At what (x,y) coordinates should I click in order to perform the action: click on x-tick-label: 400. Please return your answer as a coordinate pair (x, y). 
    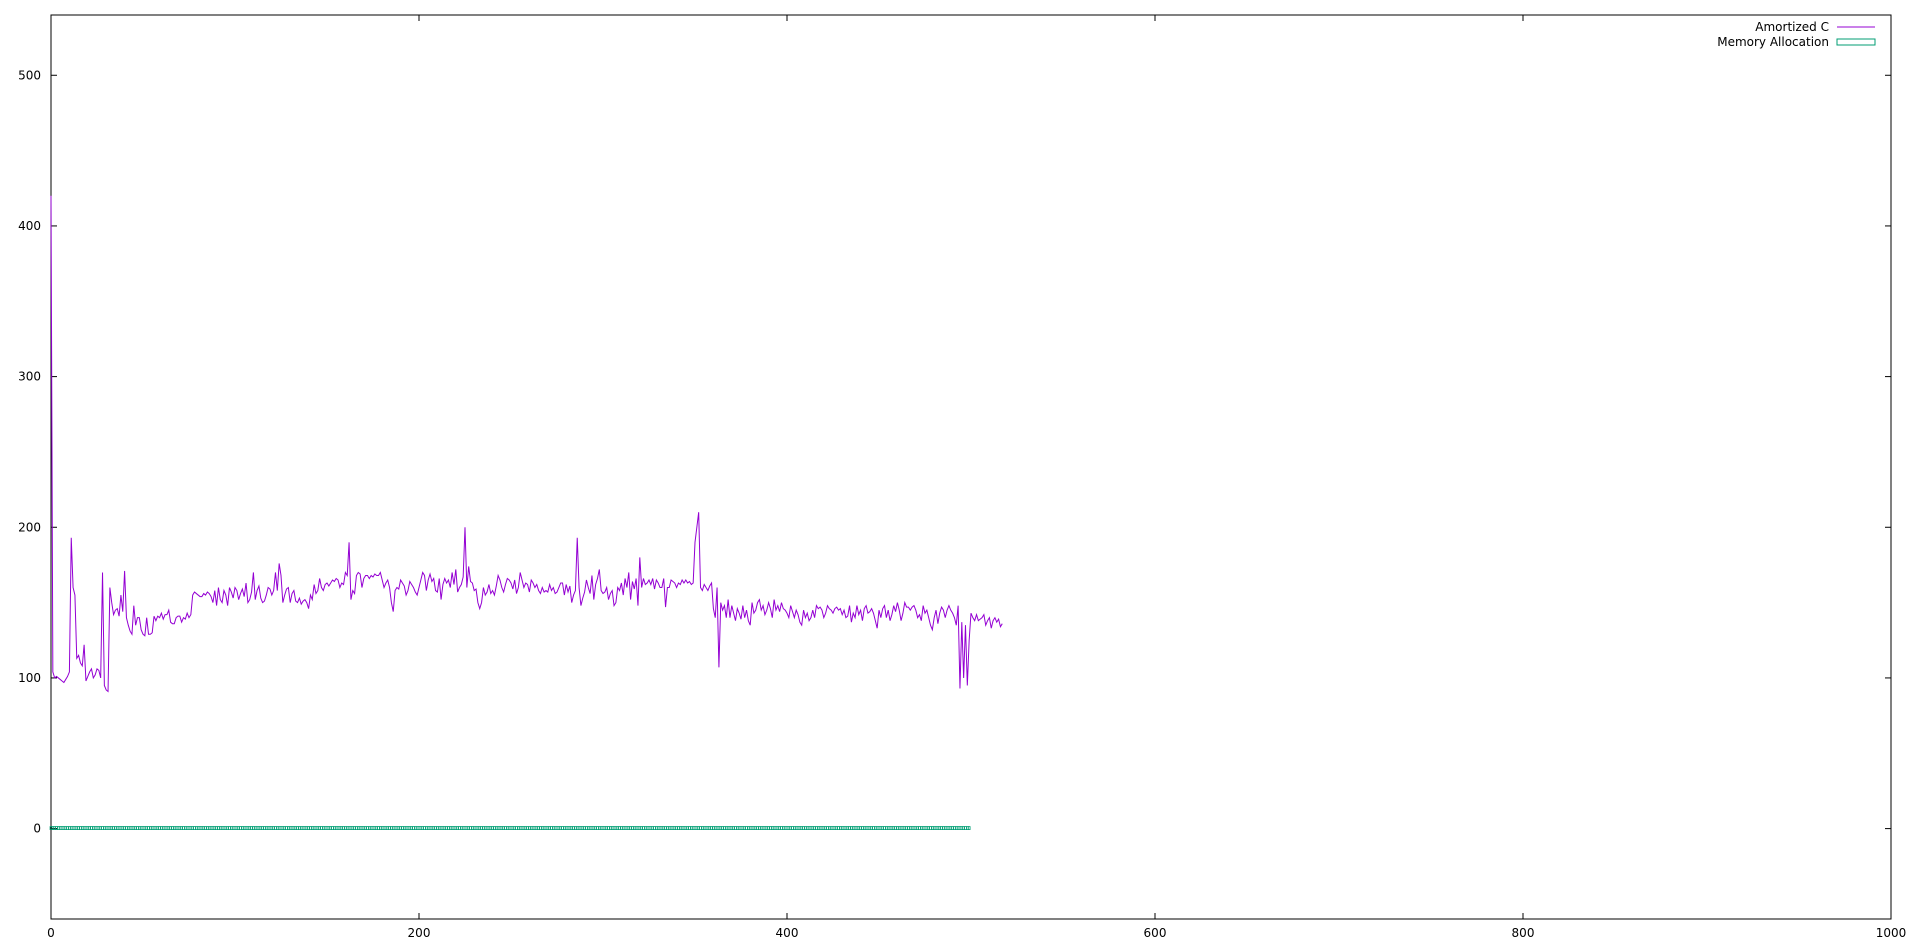
    Looking at the image, I should click on (787, 933).